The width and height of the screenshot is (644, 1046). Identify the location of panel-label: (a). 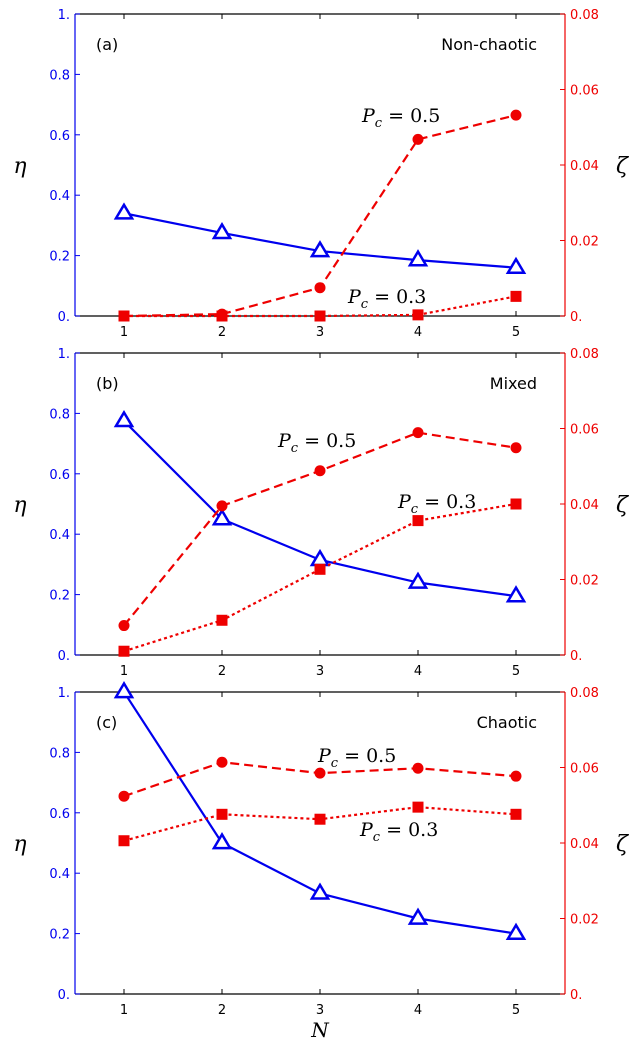
(107, 44).